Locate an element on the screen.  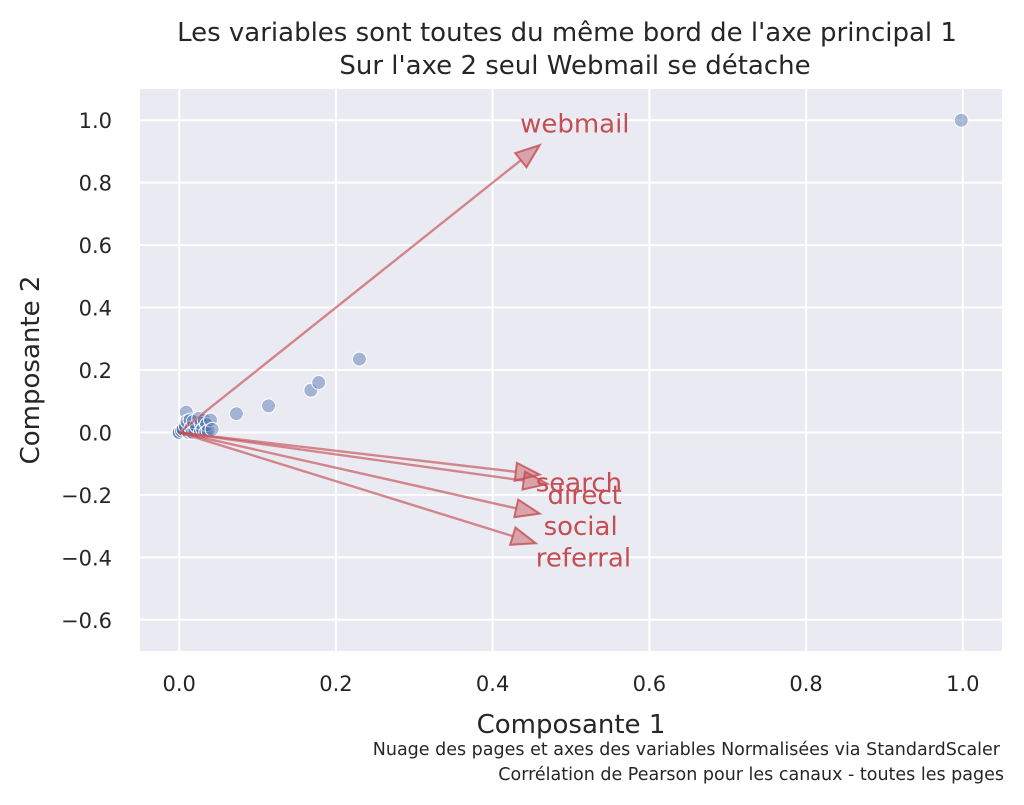
vector-label-webmail: webmail is located at coordinates (574, 124).